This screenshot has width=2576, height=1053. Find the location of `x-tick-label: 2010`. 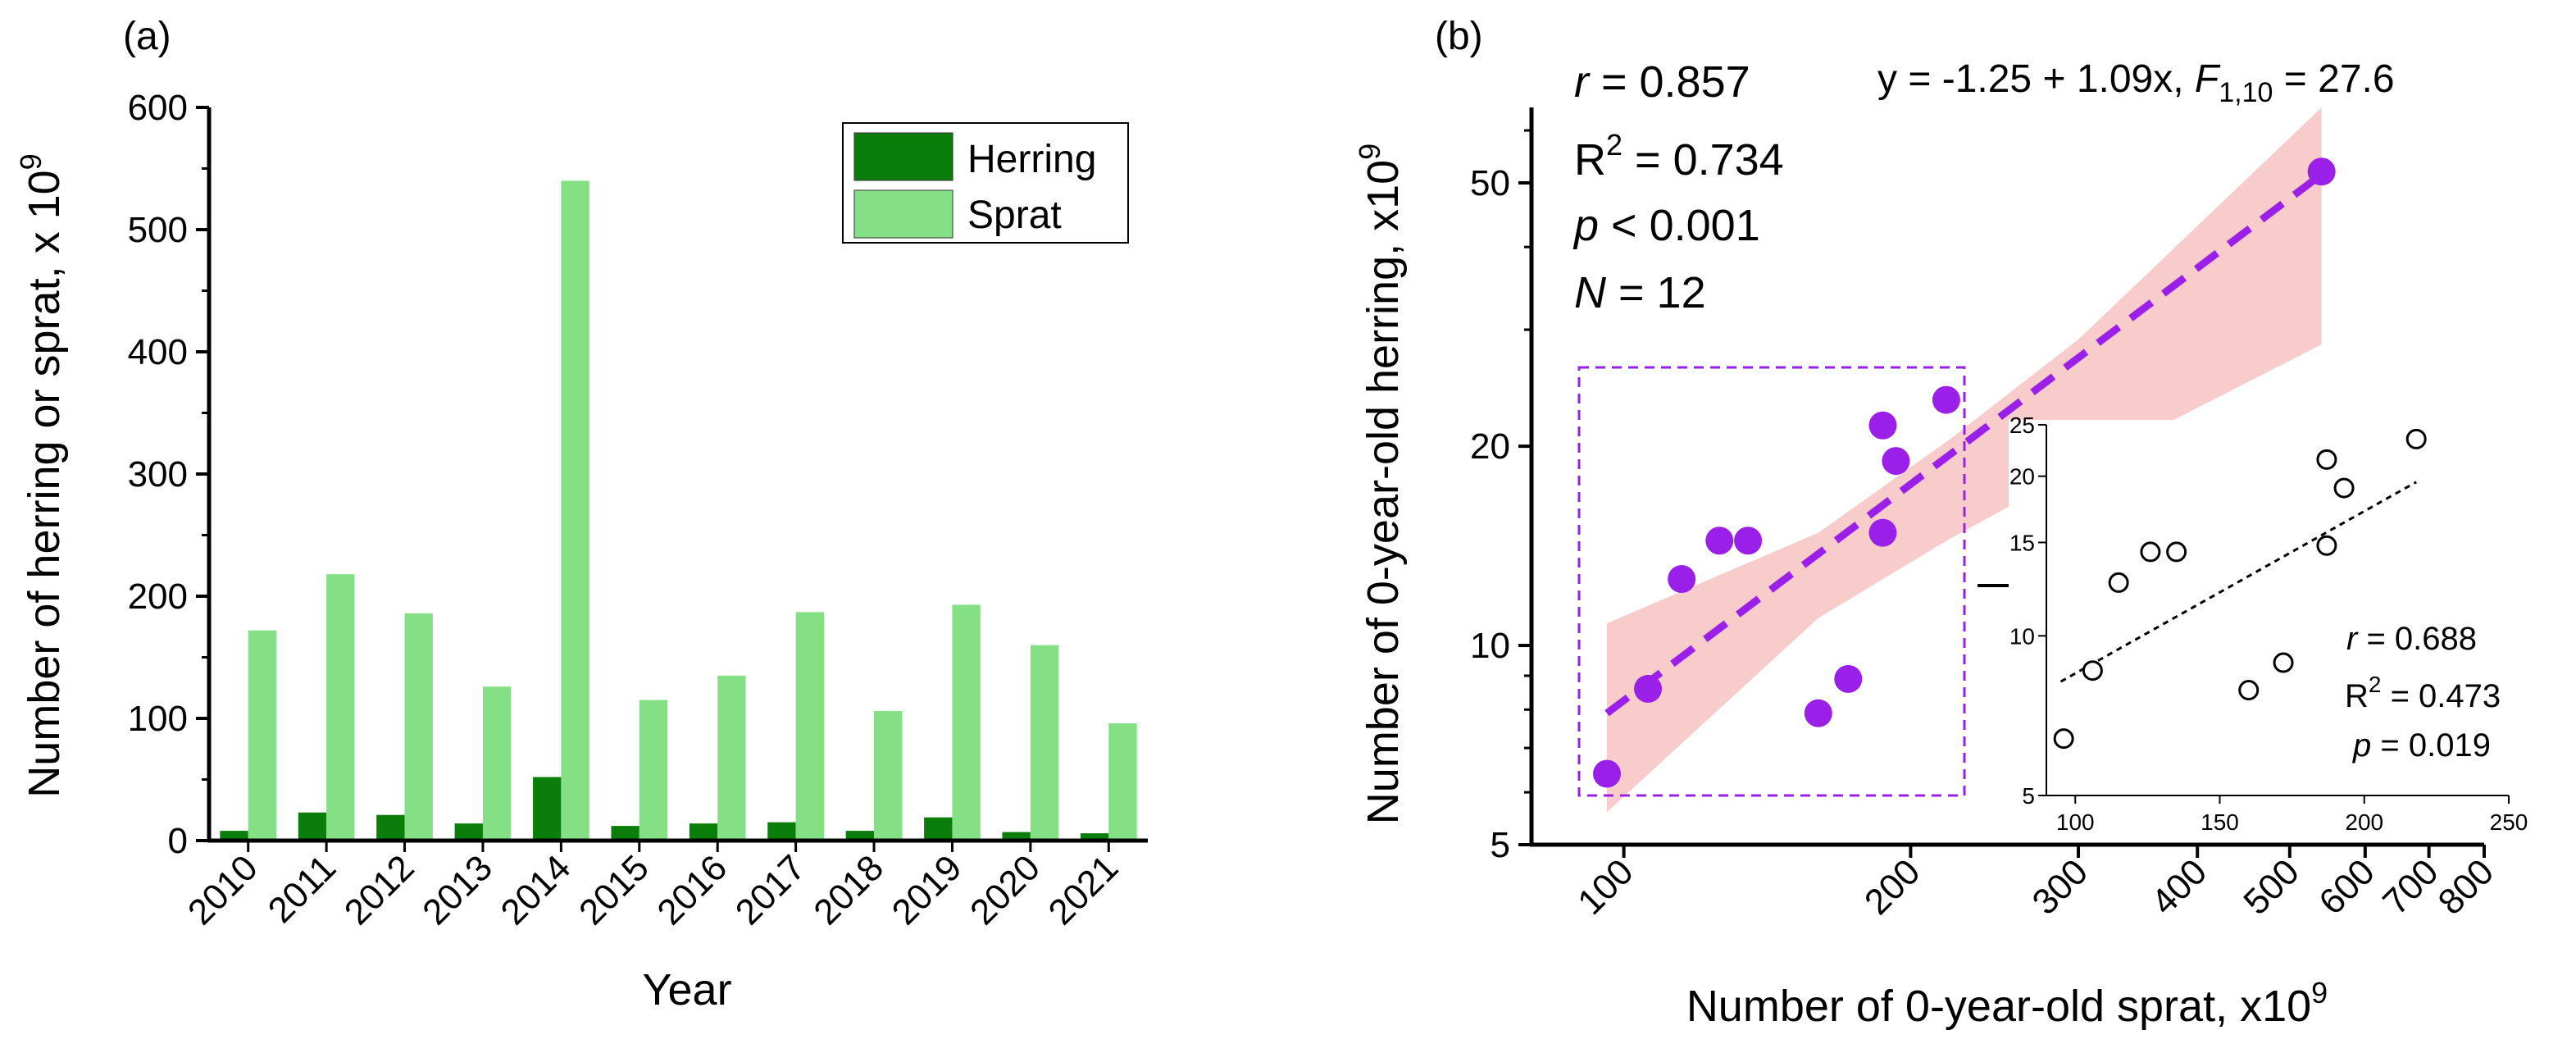

x-tick-label: 2010 is located at coordinates (223, 889).